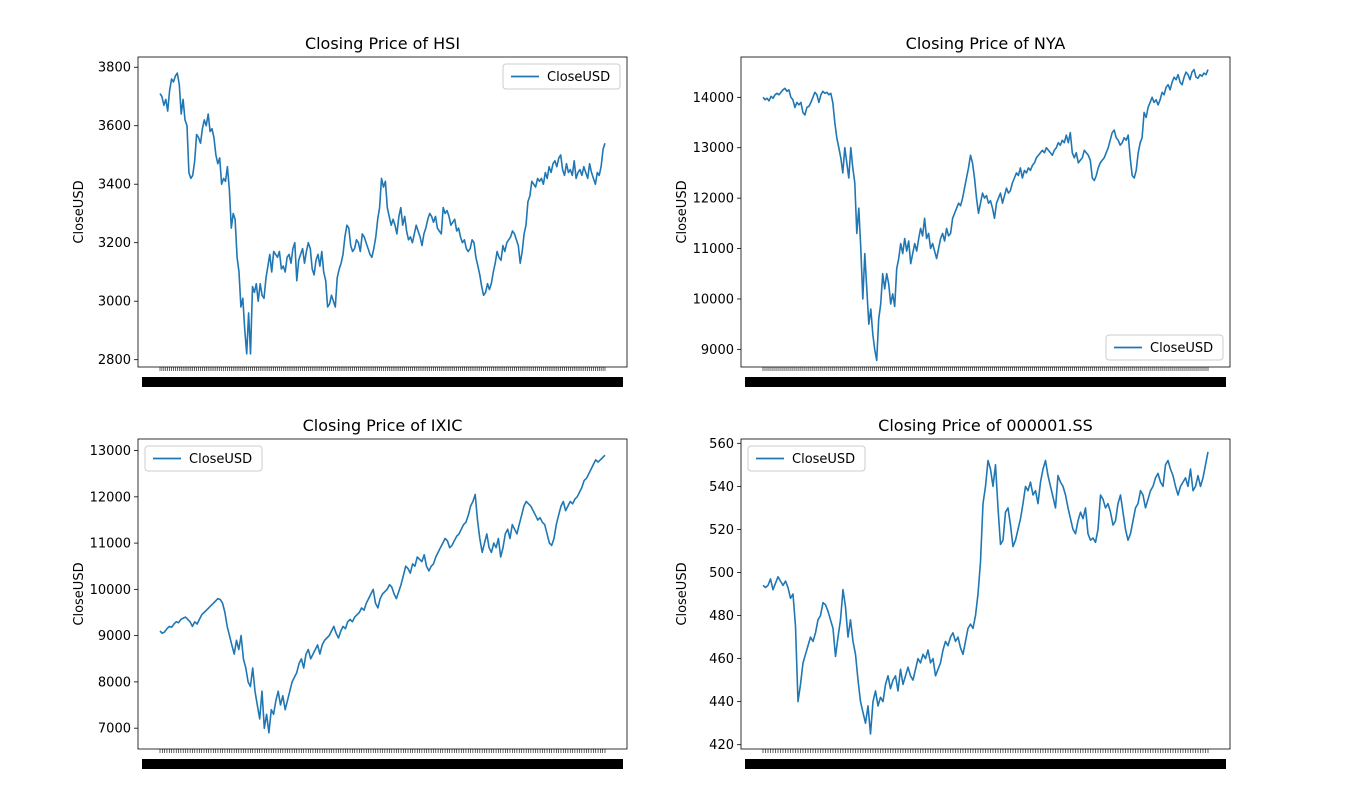  Describe the element at coordinates (382, 43) in the screenshot. I see `chart-title: Closing Price of HSI` at that location.